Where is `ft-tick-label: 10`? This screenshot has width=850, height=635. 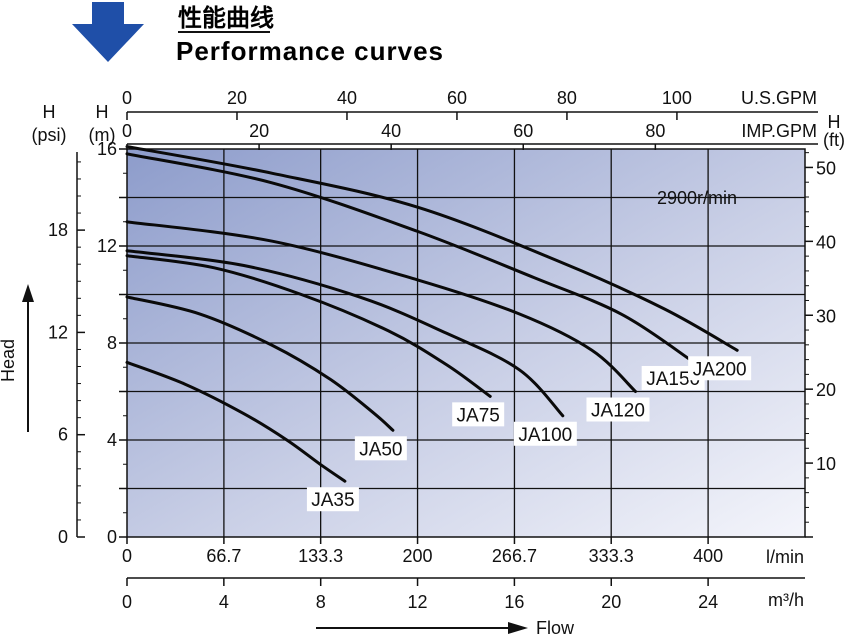 ft-tick-label: 10 is located at coordinates (826, 464).